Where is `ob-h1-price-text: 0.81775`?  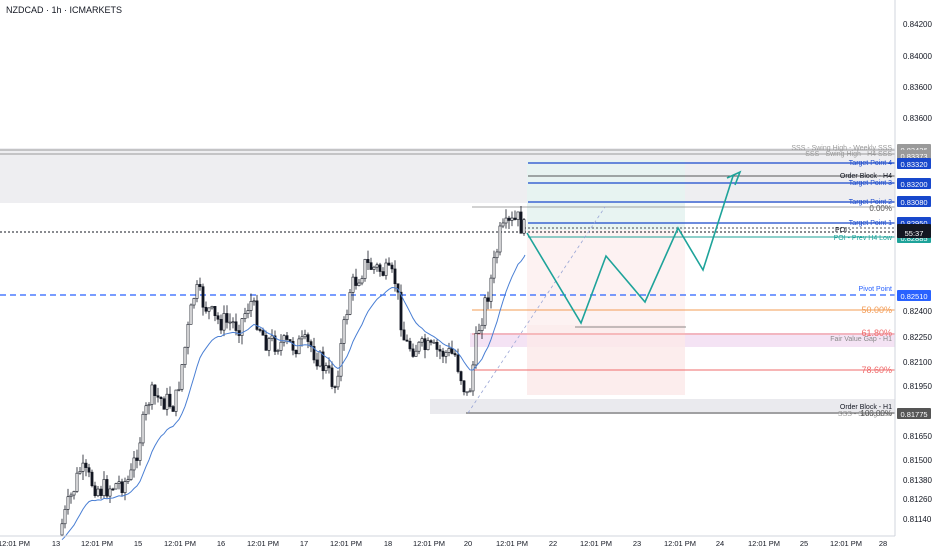
ob-h1-price-text: 0.81775 is located at coordinates (913, 414).